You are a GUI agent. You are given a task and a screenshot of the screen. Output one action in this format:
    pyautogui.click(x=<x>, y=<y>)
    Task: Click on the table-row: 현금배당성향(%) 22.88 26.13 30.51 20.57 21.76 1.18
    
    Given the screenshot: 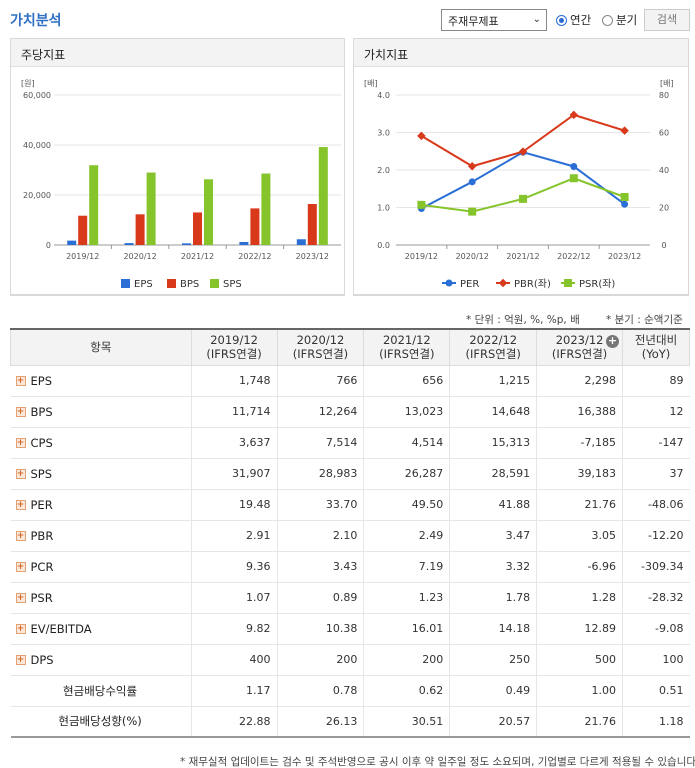 What is the action you would take?
    pyautogui.click(x=350, y=722)
    